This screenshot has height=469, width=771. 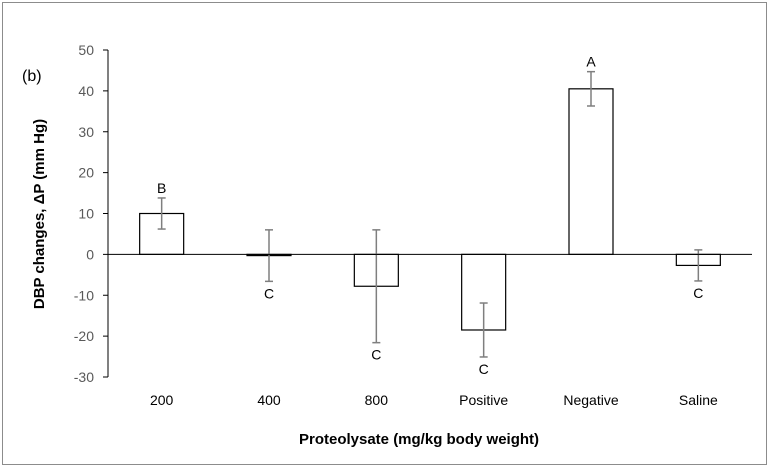 I want to click on y-tick-label: 40, so click(x=86, y=91).